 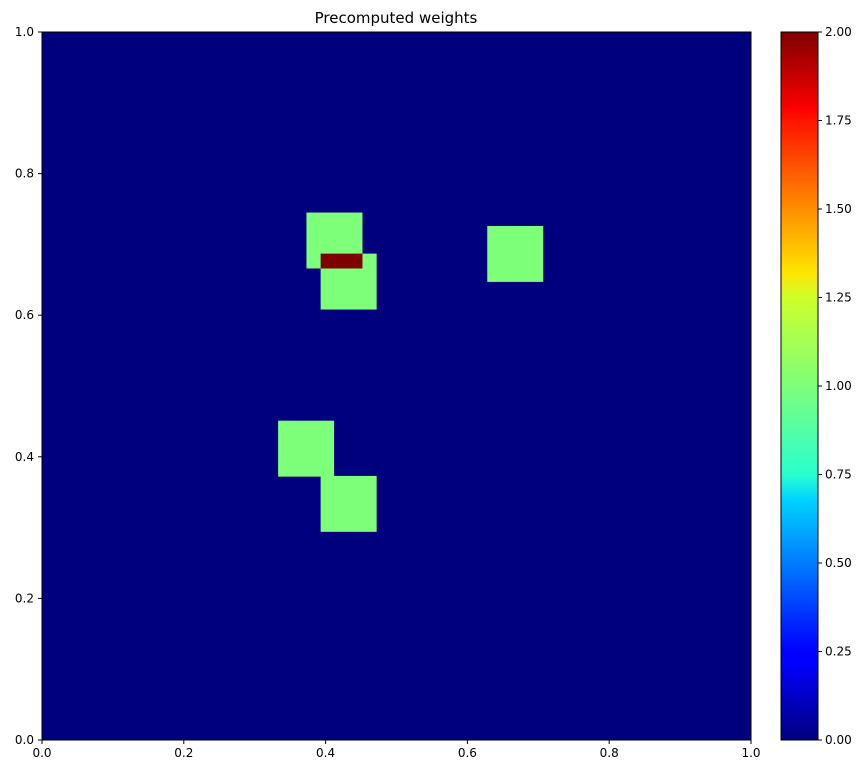 I want to click on y-axis: 0.0 0.2 0.4 0.6 0.8 1.0, so click(x=28, y=386).